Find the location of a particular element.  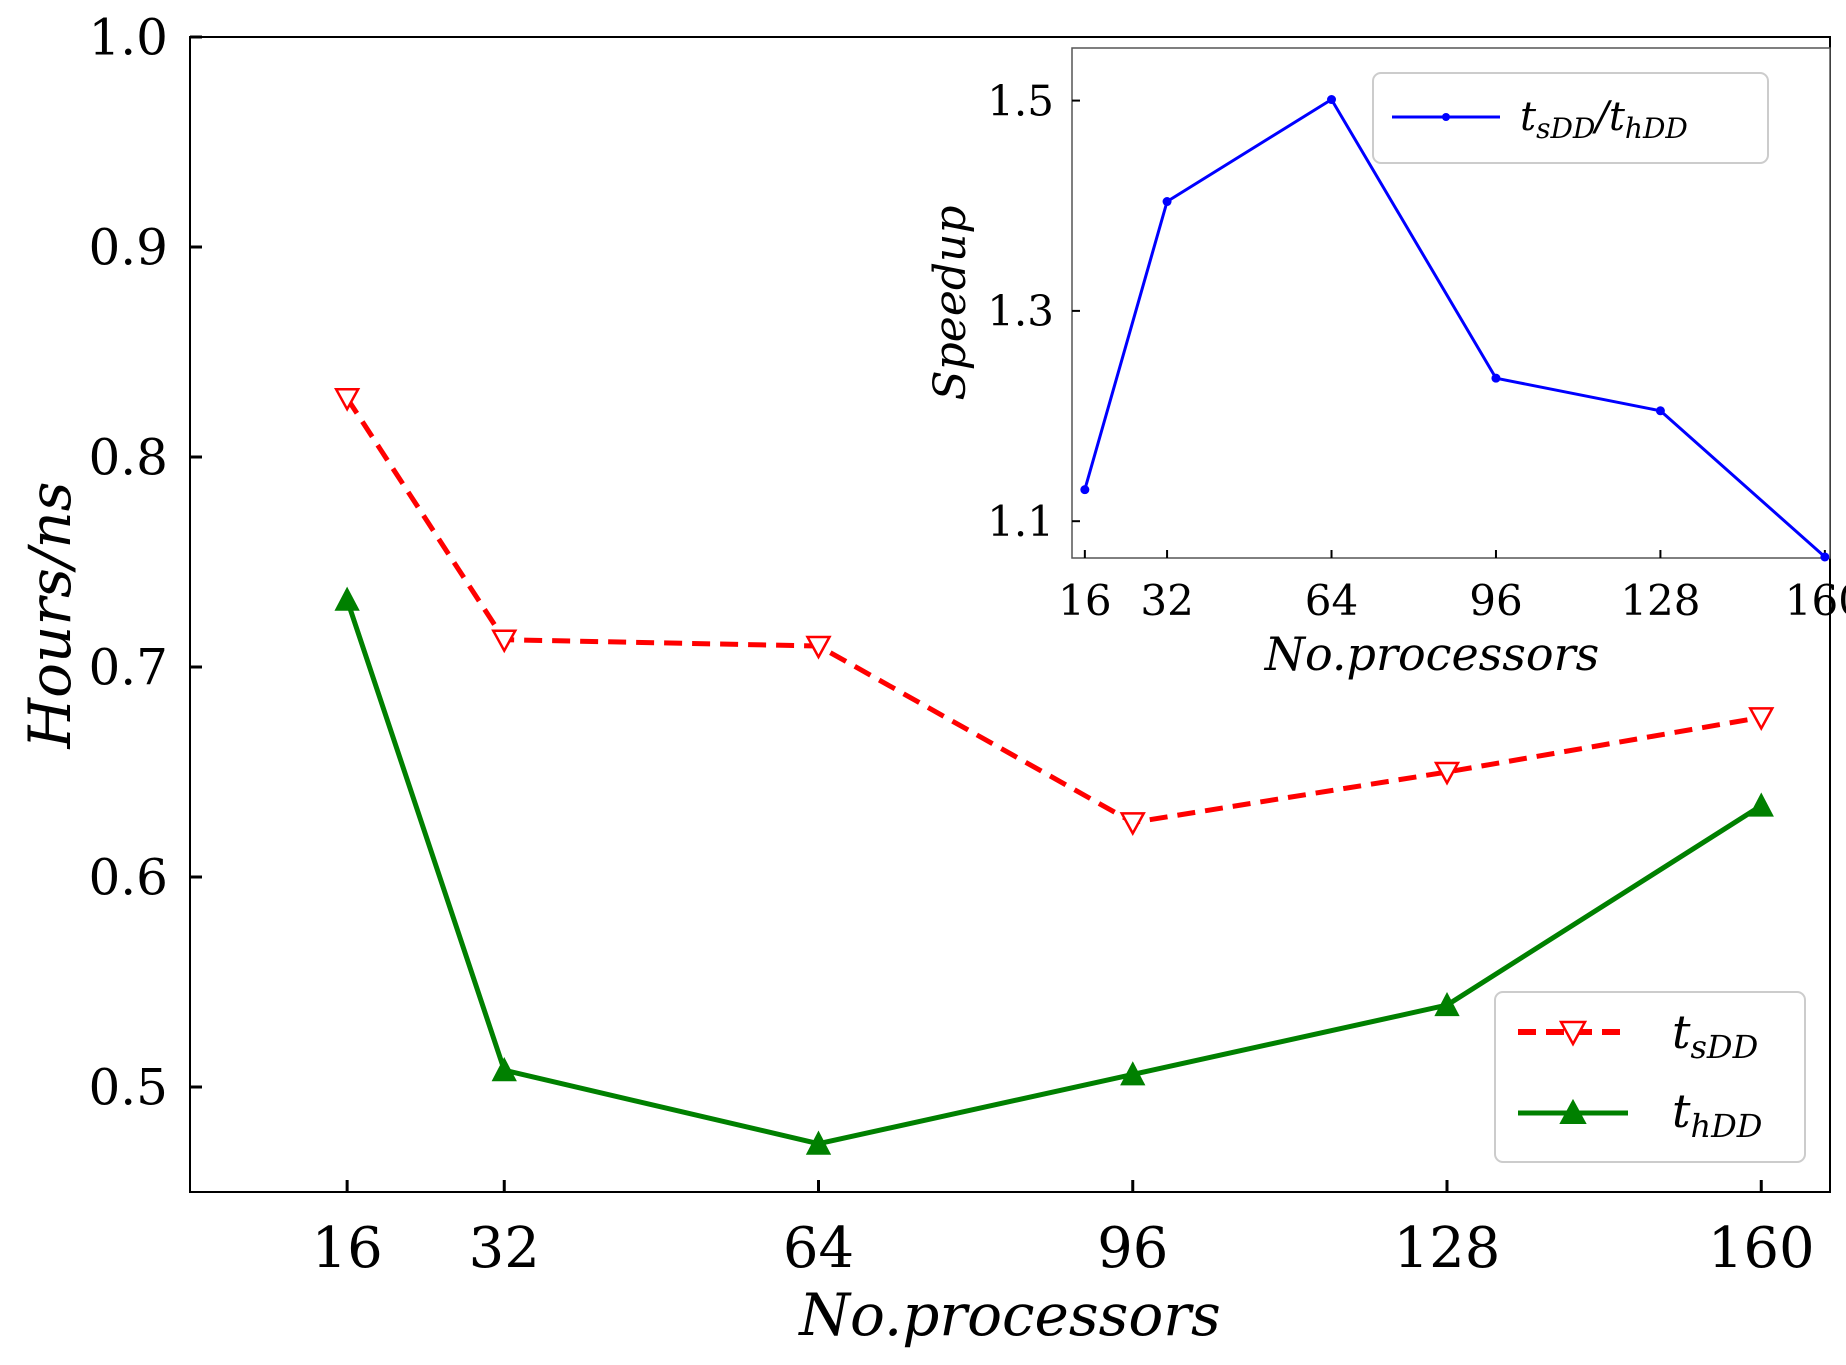

main-xtick-label: 16 is located at coordinates (346, 1248).